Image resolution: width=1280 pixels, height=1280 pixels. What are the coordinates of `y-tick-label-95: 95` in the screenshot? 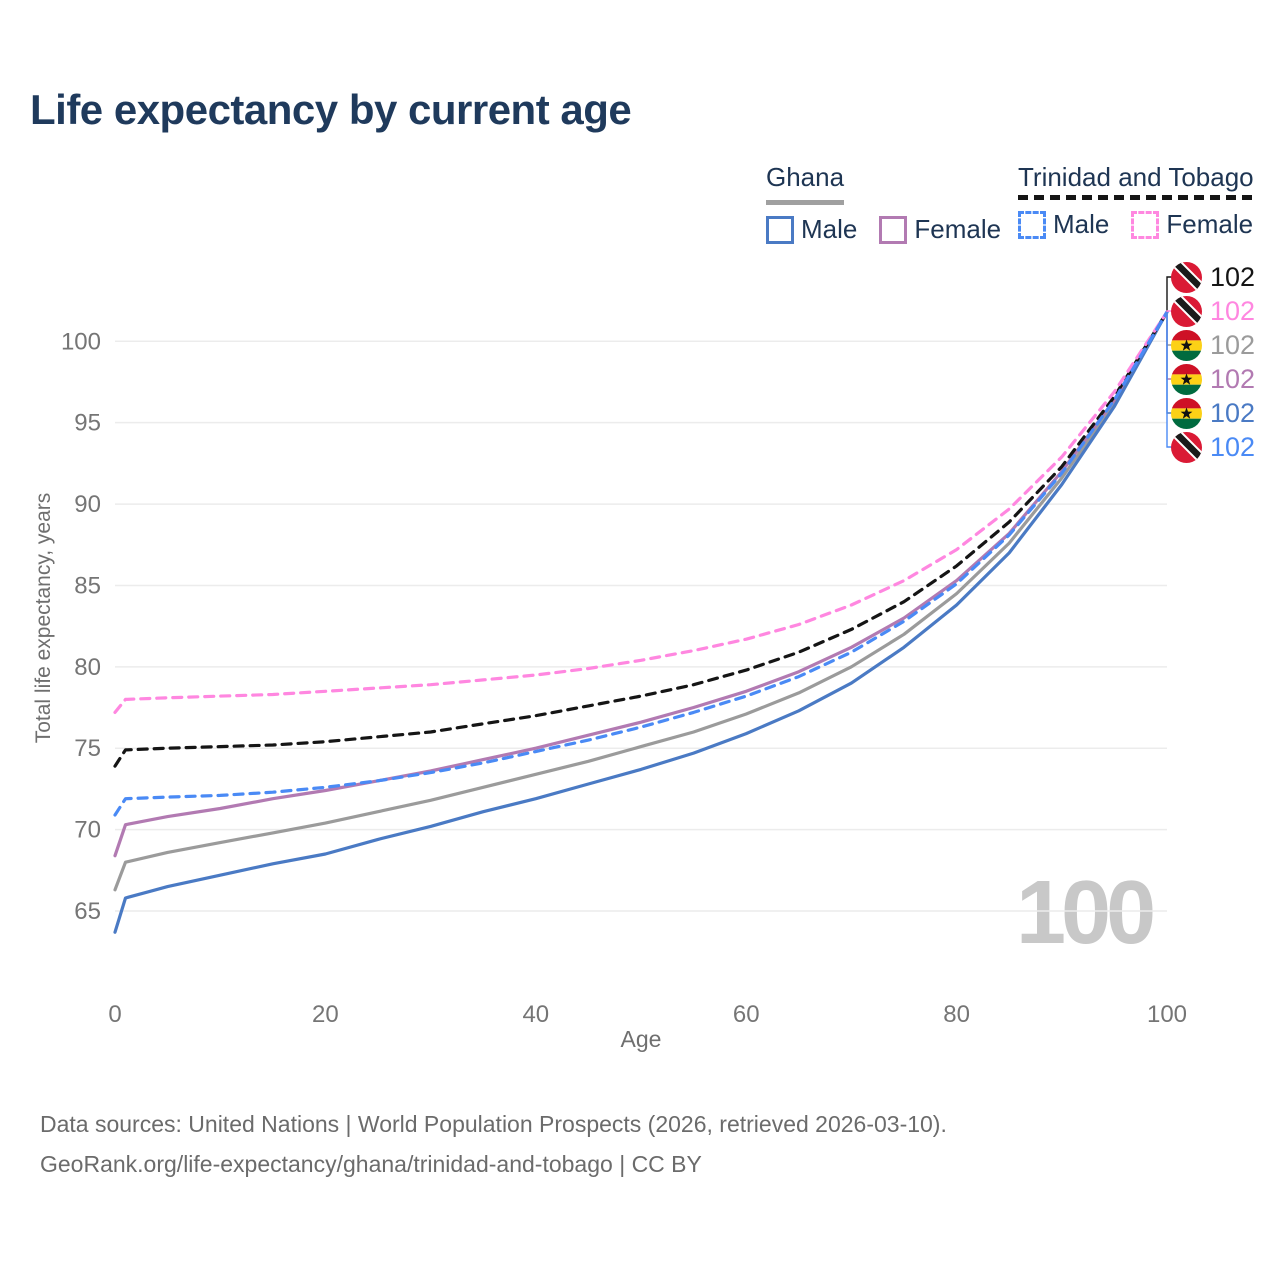 It's located at (87, 423).